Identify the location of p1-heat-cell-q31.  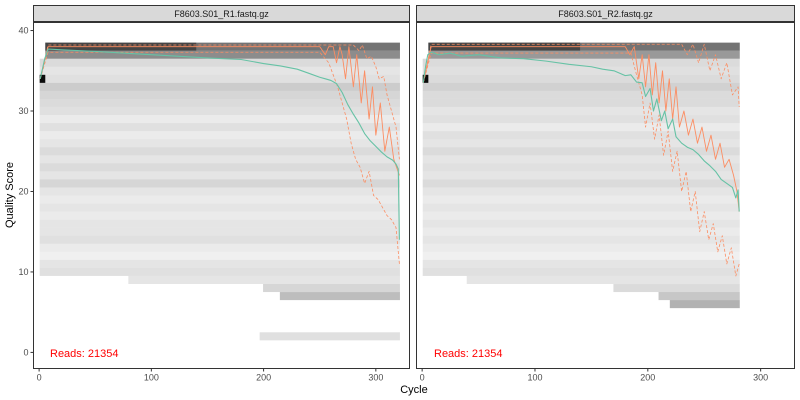
(219, 102).